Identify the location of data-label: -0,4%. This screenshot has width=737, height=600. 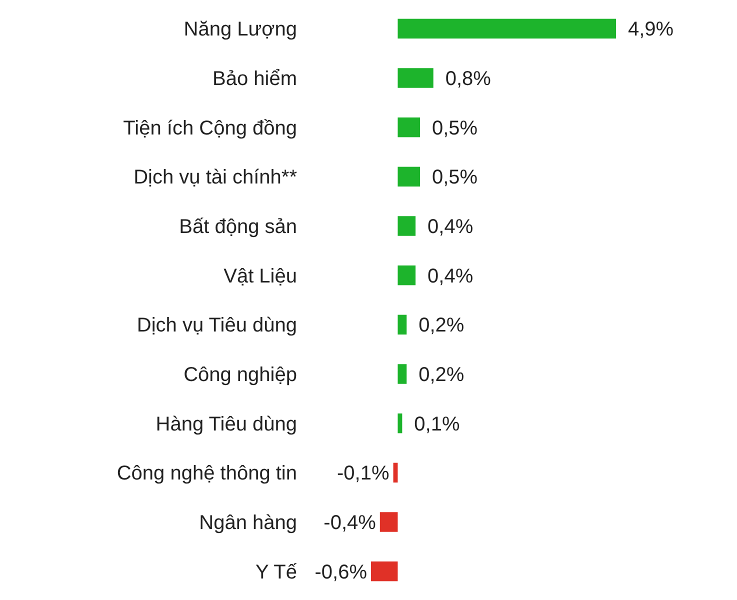
(350, 523).